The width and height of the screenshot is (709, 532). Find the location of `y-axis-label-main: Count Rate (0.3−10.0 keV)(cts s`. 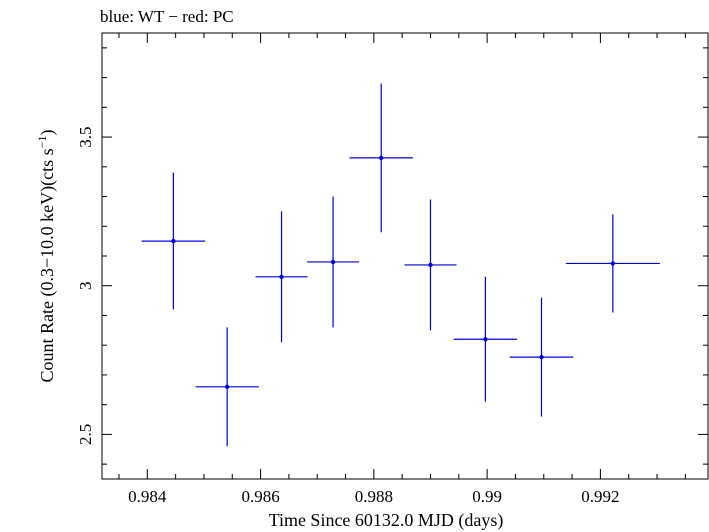

y-axis-label-main: Count Rate (0.3−10.0 keV)(cts s is located at coordinates (47, 265).